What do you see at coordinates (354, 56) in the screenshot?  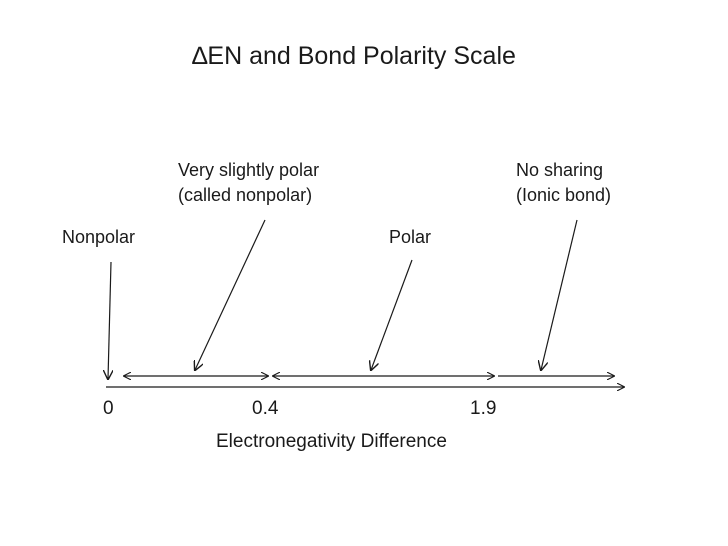 I see `slide-title: ∆EN and Bond Polarity Scale` at bounding box center [354, 56].